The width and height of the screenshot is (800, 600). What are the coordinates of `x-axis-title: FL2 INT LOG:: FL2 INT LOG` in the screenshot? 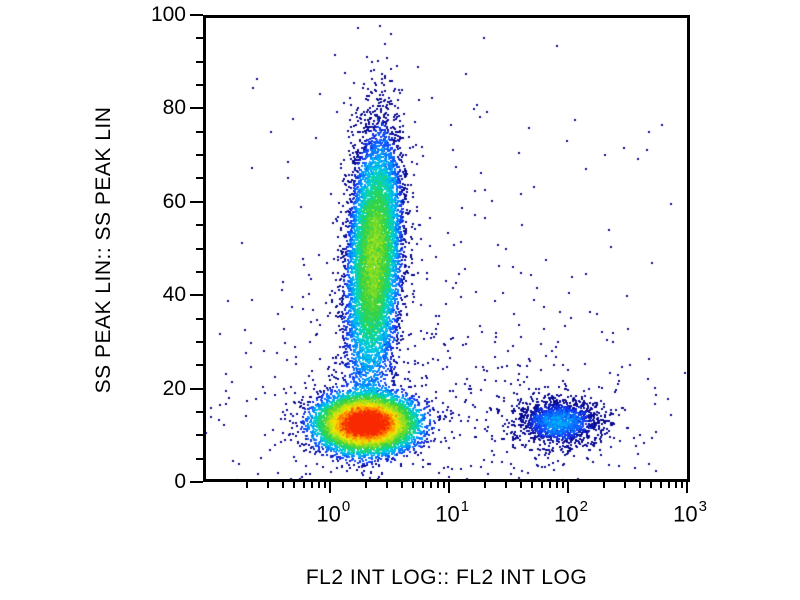 It's located at (446, 577).